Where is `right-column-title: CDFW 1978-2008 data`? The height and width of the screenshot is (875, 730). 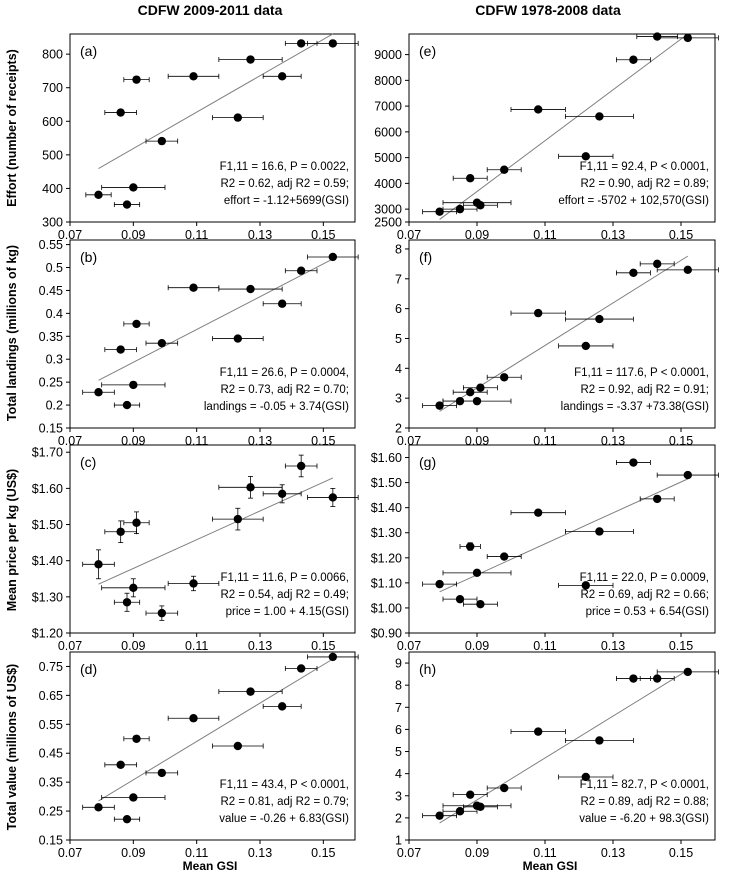 right-column-title: CDFW 1978-2008 data is located at coordinates (548, 10).